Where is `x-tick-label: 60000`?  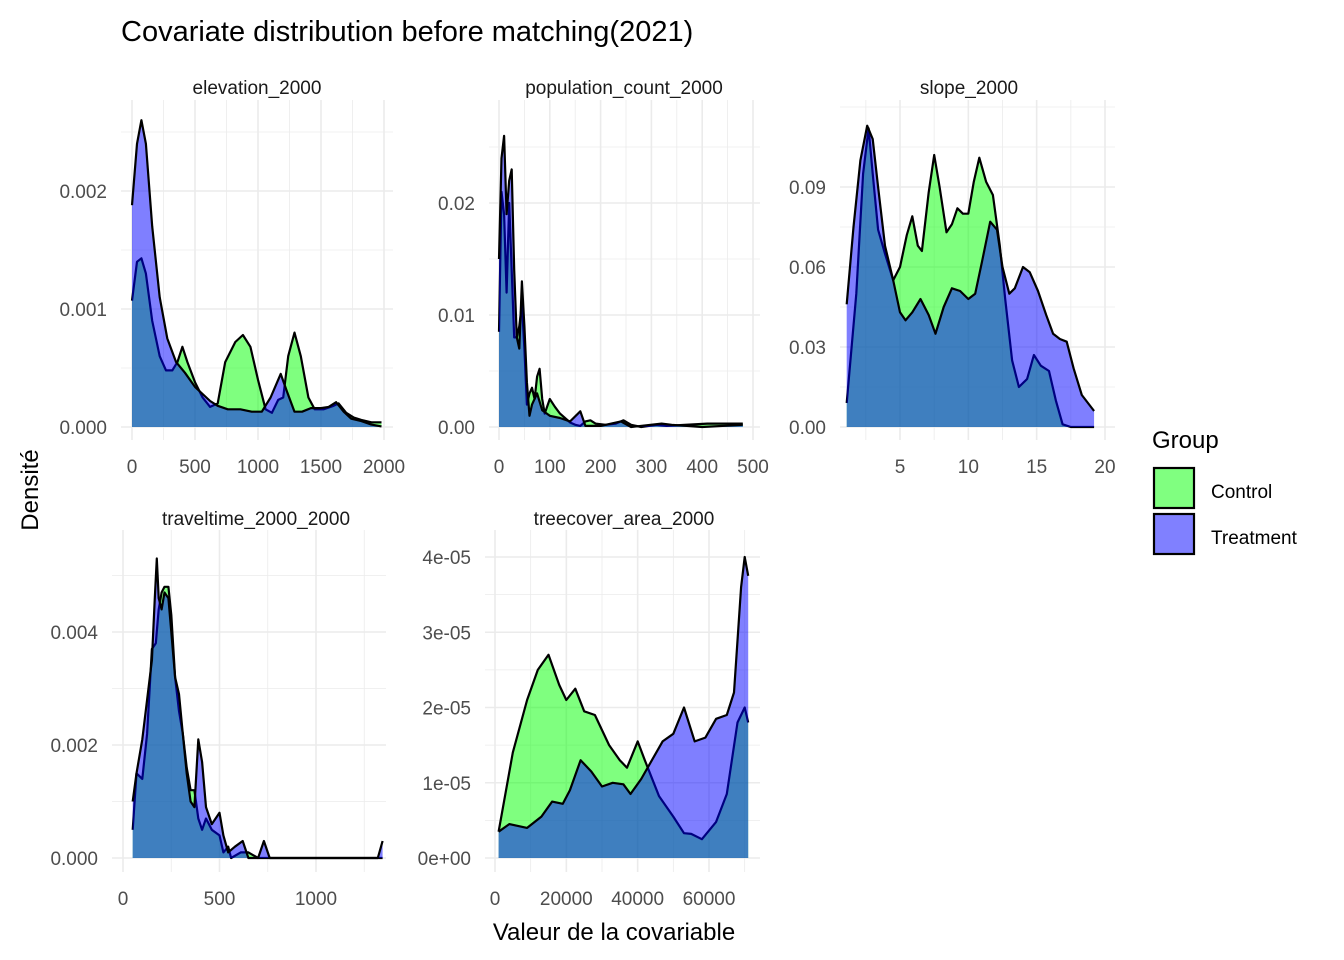
x-tick-label: 60000 is located at coordinates (709, 899).